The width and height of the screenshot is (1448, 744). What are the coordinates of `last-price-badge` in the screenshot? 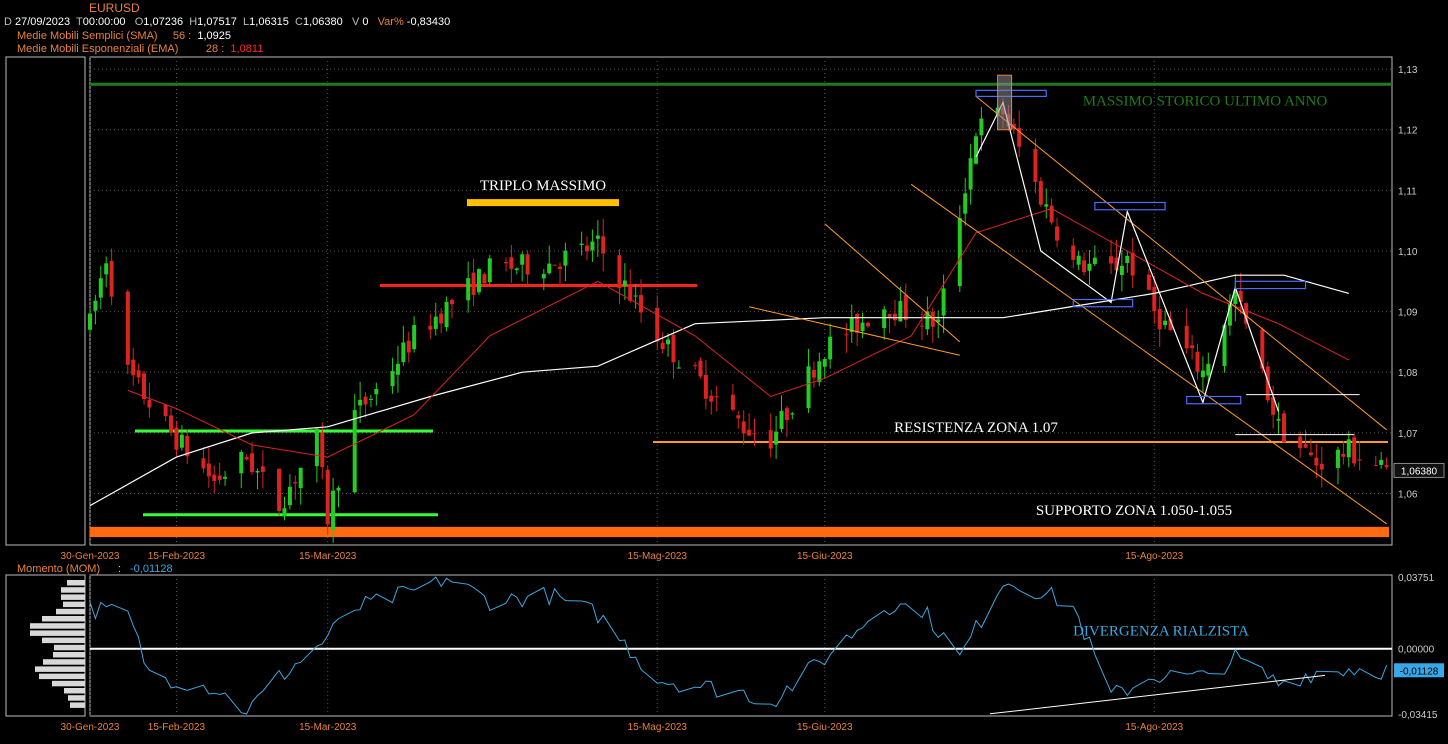 It's located at (1419, 470).